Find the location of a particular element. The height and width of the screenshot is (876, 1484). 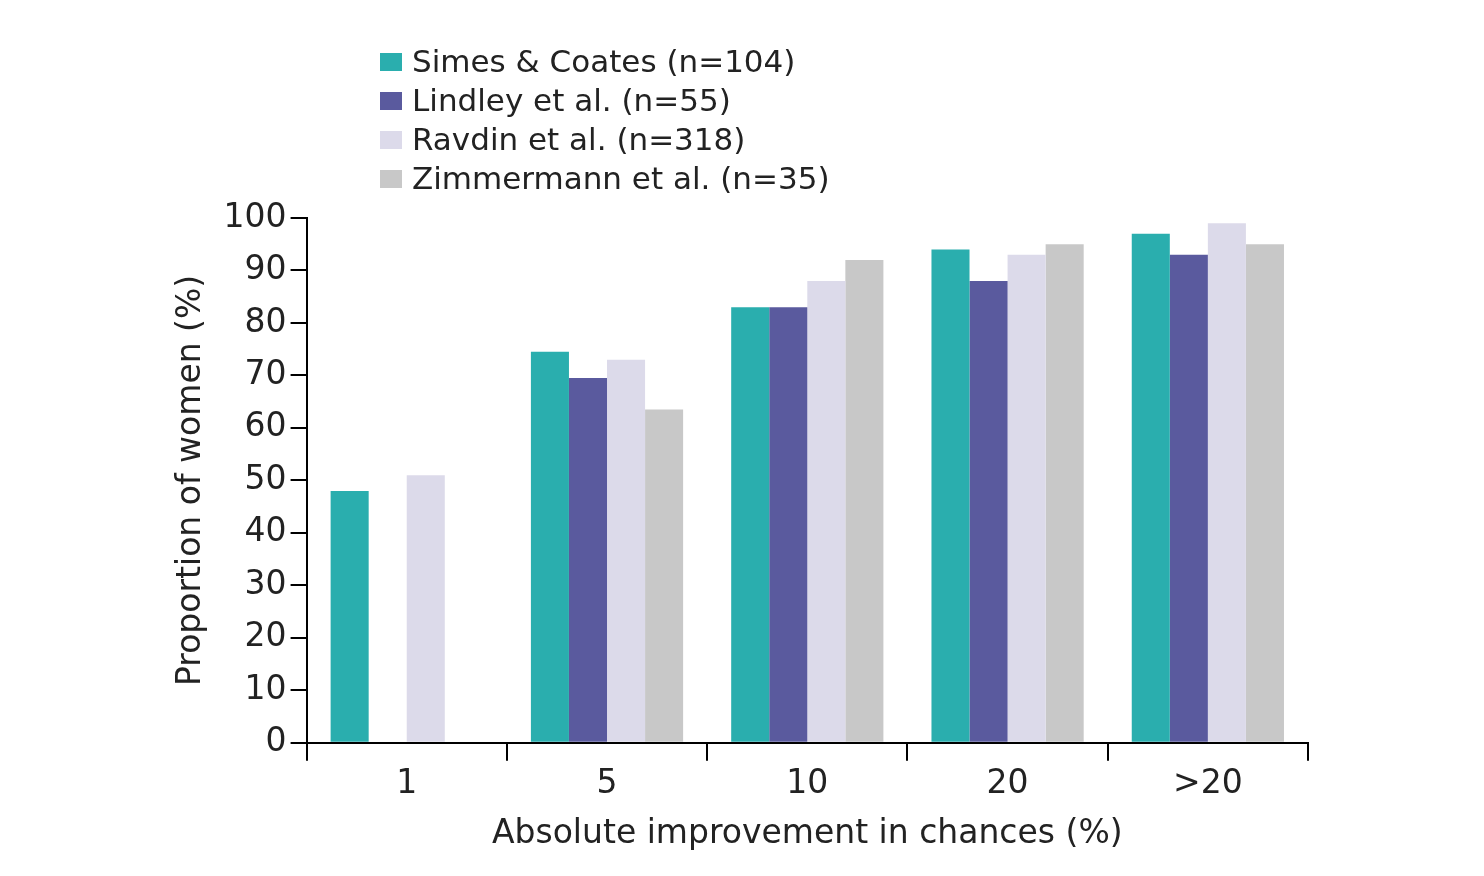

y-tick-label: 40 is located at coordinates (265, 530).